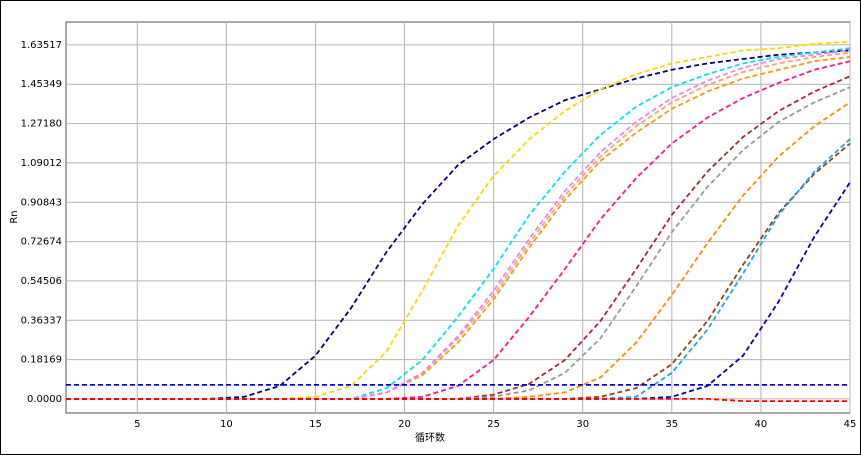  Describe the element at coordinates (41, 320) in the screenshot. I see `y-tick-label: 0.36337` at that location.